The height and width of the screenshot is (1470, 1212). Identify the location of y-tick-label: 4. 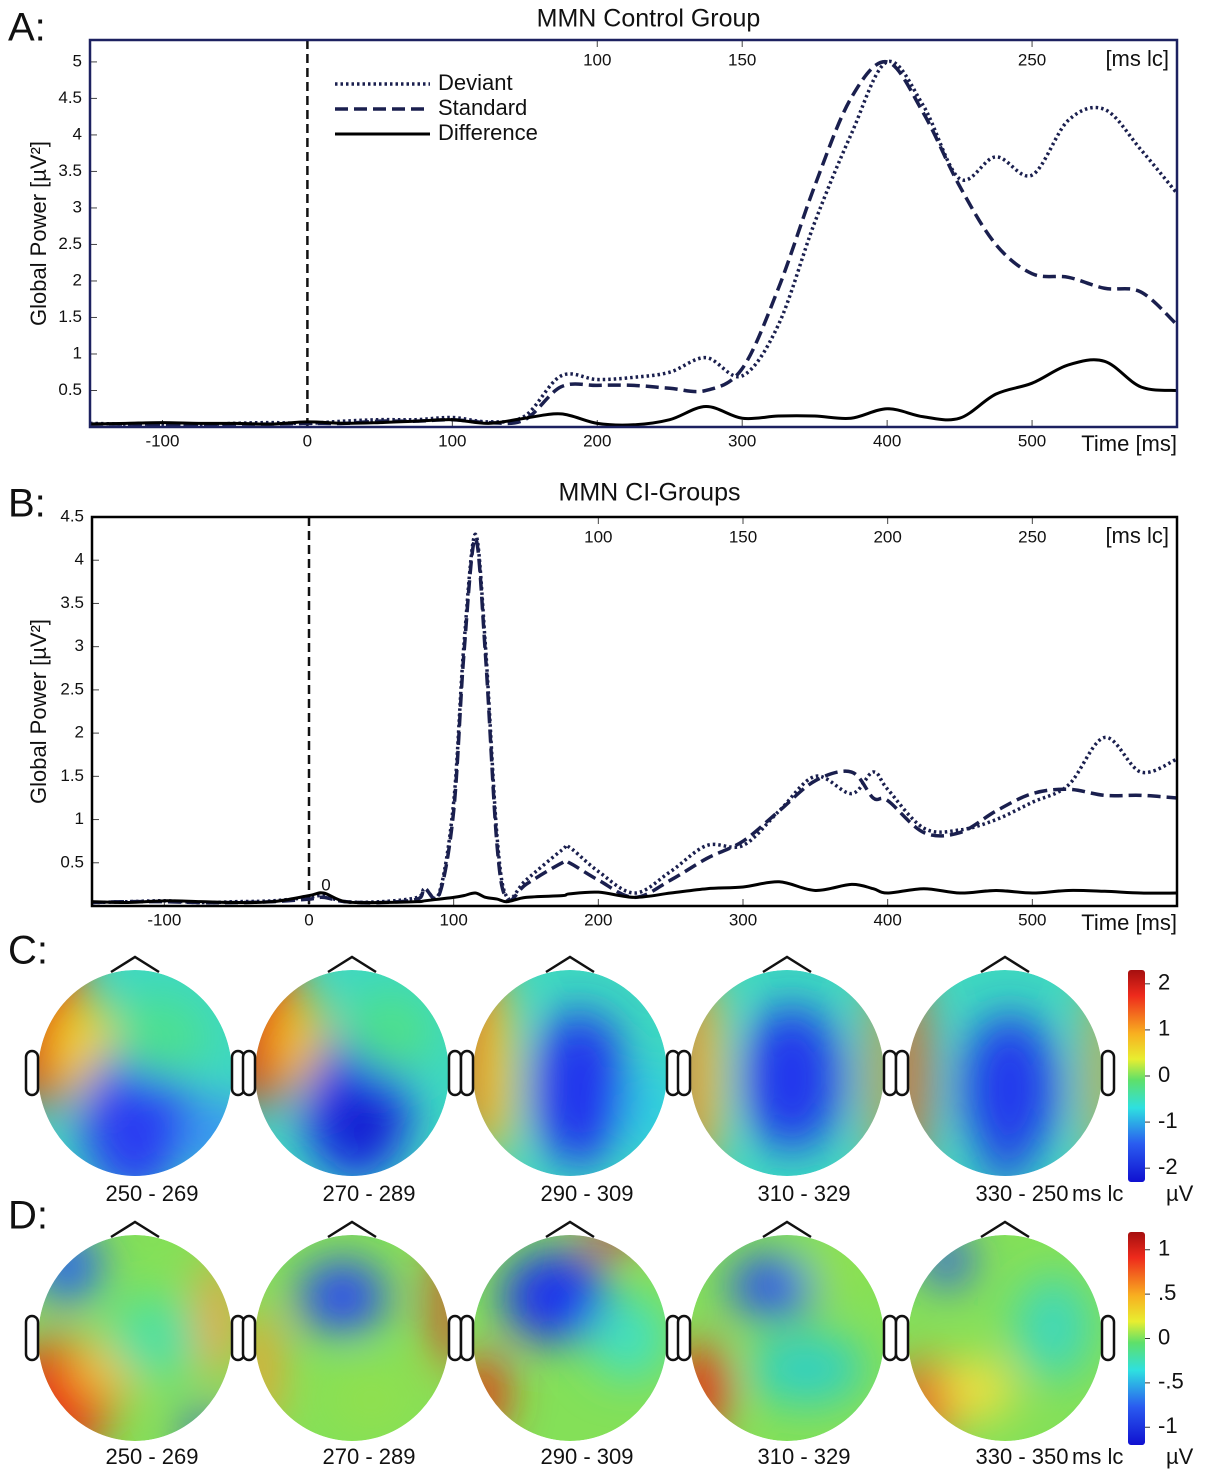
(77, 133).